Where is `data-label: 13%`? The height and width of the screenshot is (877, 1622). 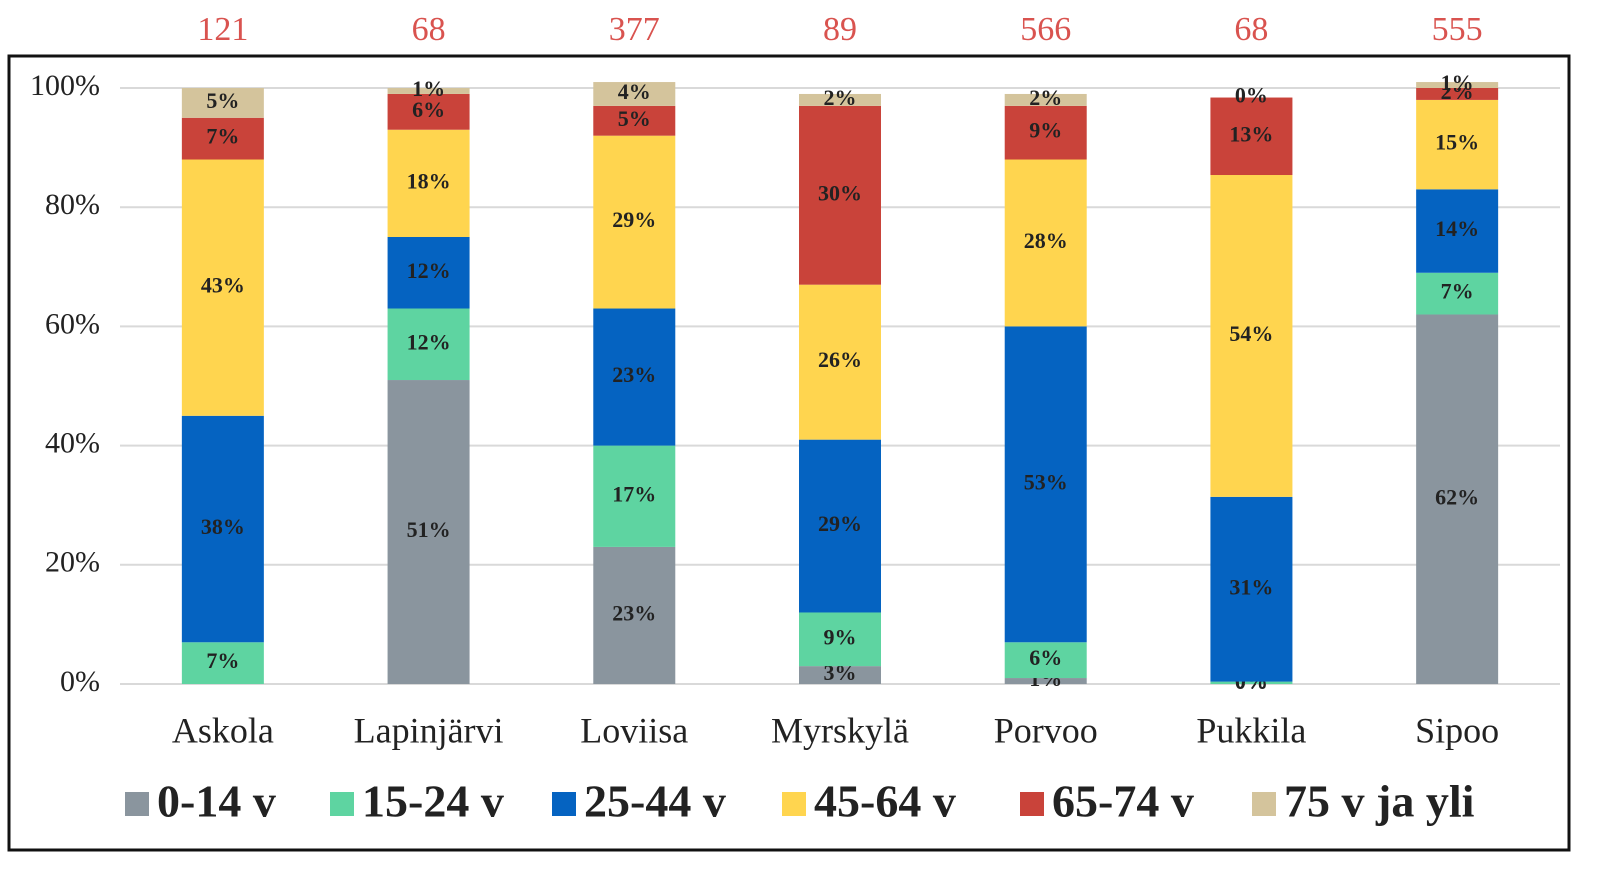 data-label: 13% is located at coordinates (1251, 133).